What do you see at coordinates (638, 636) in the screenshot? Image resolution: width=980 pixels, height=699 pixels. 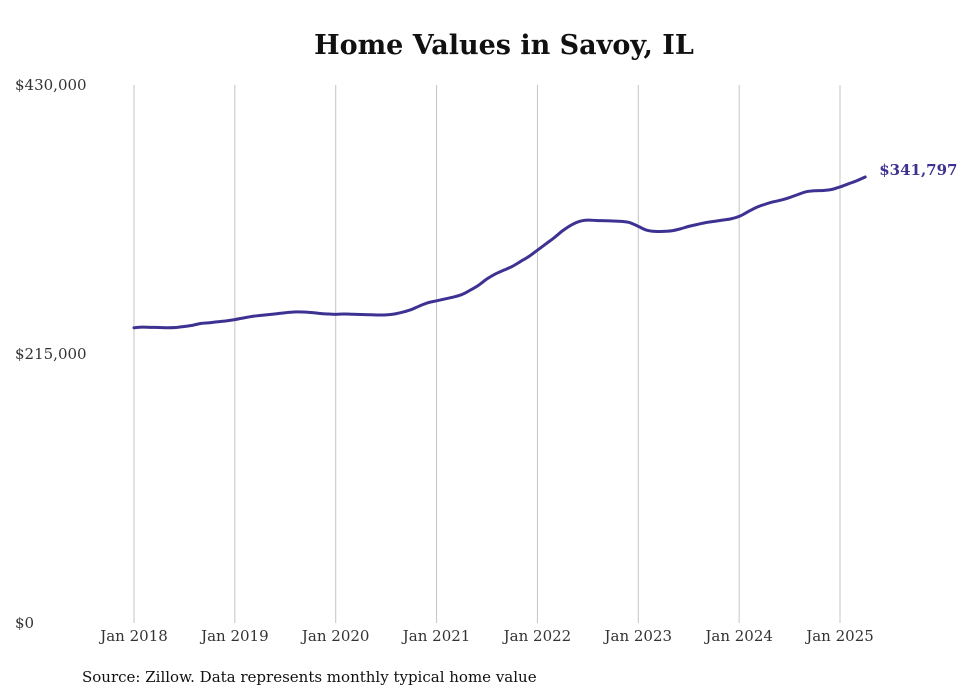 I see `x-tick-label: Jan 2023` at bounding box center [638, 636].